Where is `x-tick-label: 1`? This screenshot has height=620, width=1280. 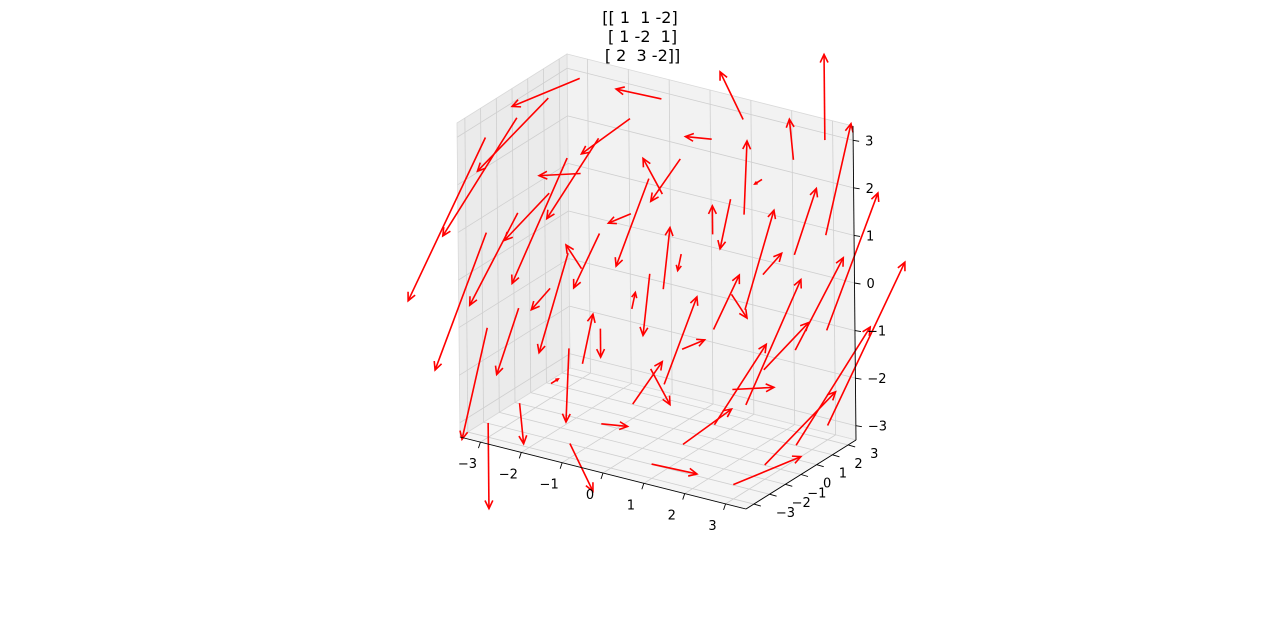 x-tick-label: 1 is located at coordinates (631, 505).